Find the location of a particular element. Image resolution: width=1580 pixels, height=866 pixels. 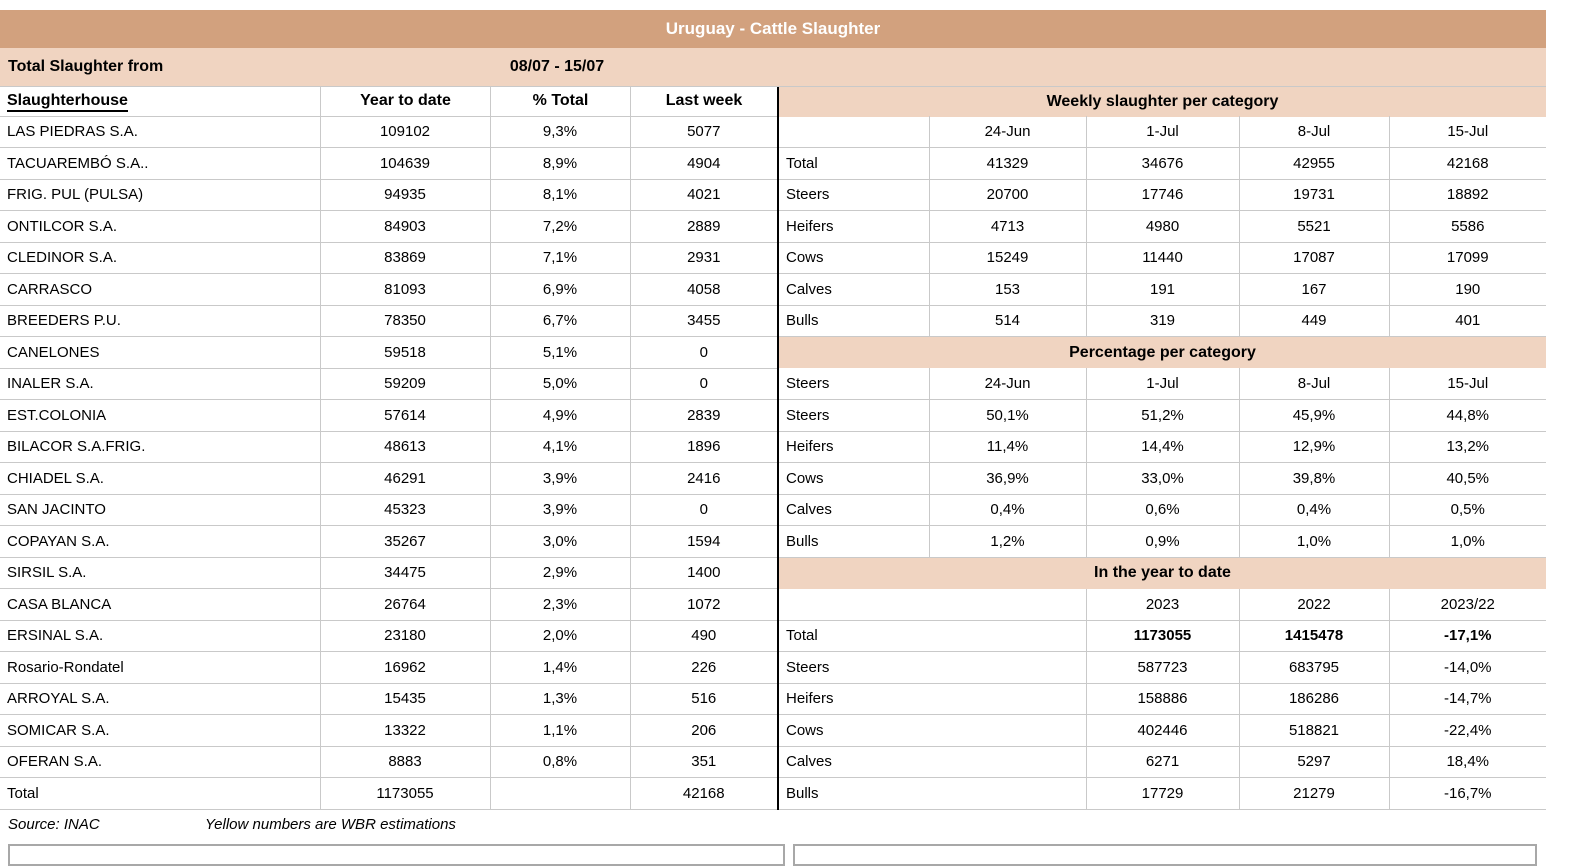

report-title: Uruguay - Cattle Slaughter is located at coordinates (773, 28).